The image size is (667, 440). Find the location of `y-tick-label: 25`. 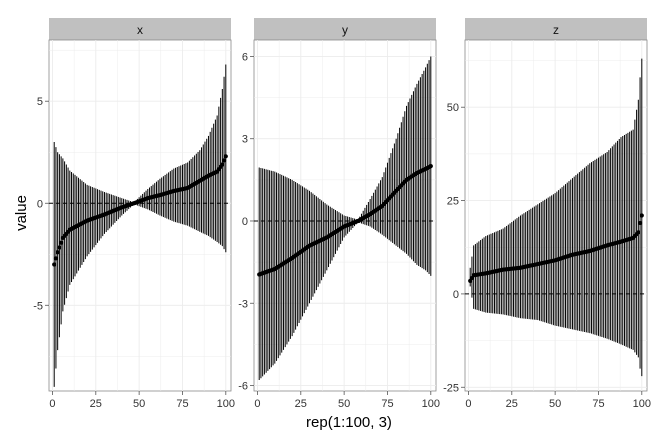

y-tick-label: 25 is located at coordinates (453, 202).